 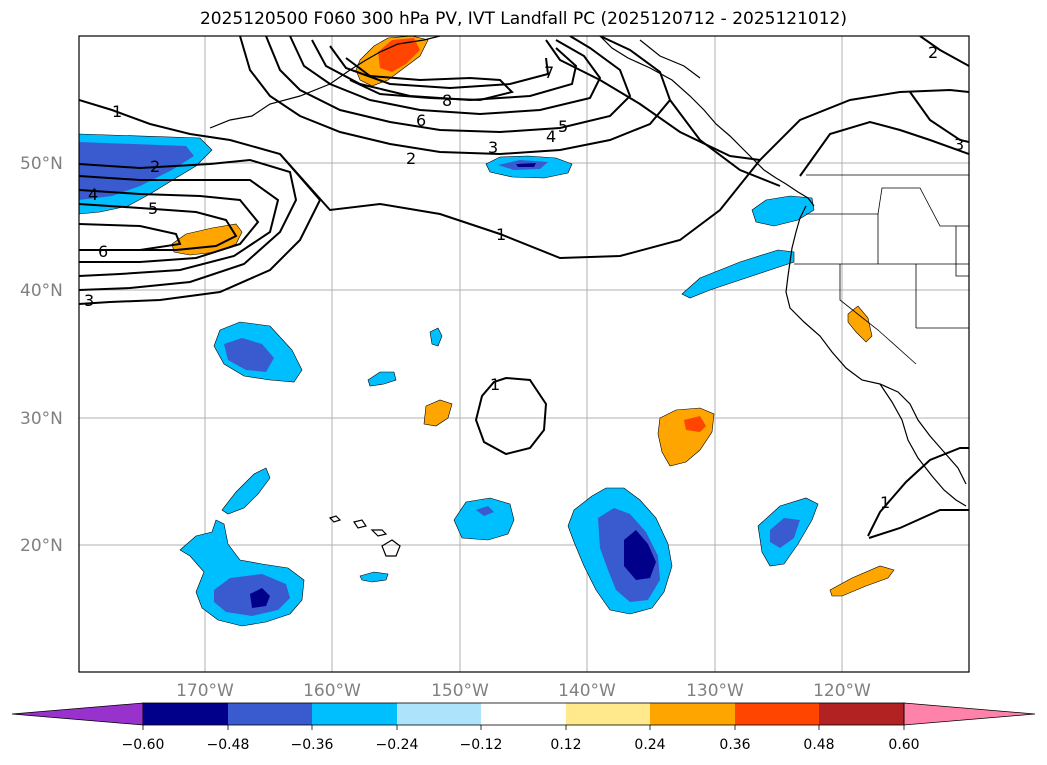 I want to click on lat-tick-label: 20°N, so click(x=41, y=546).